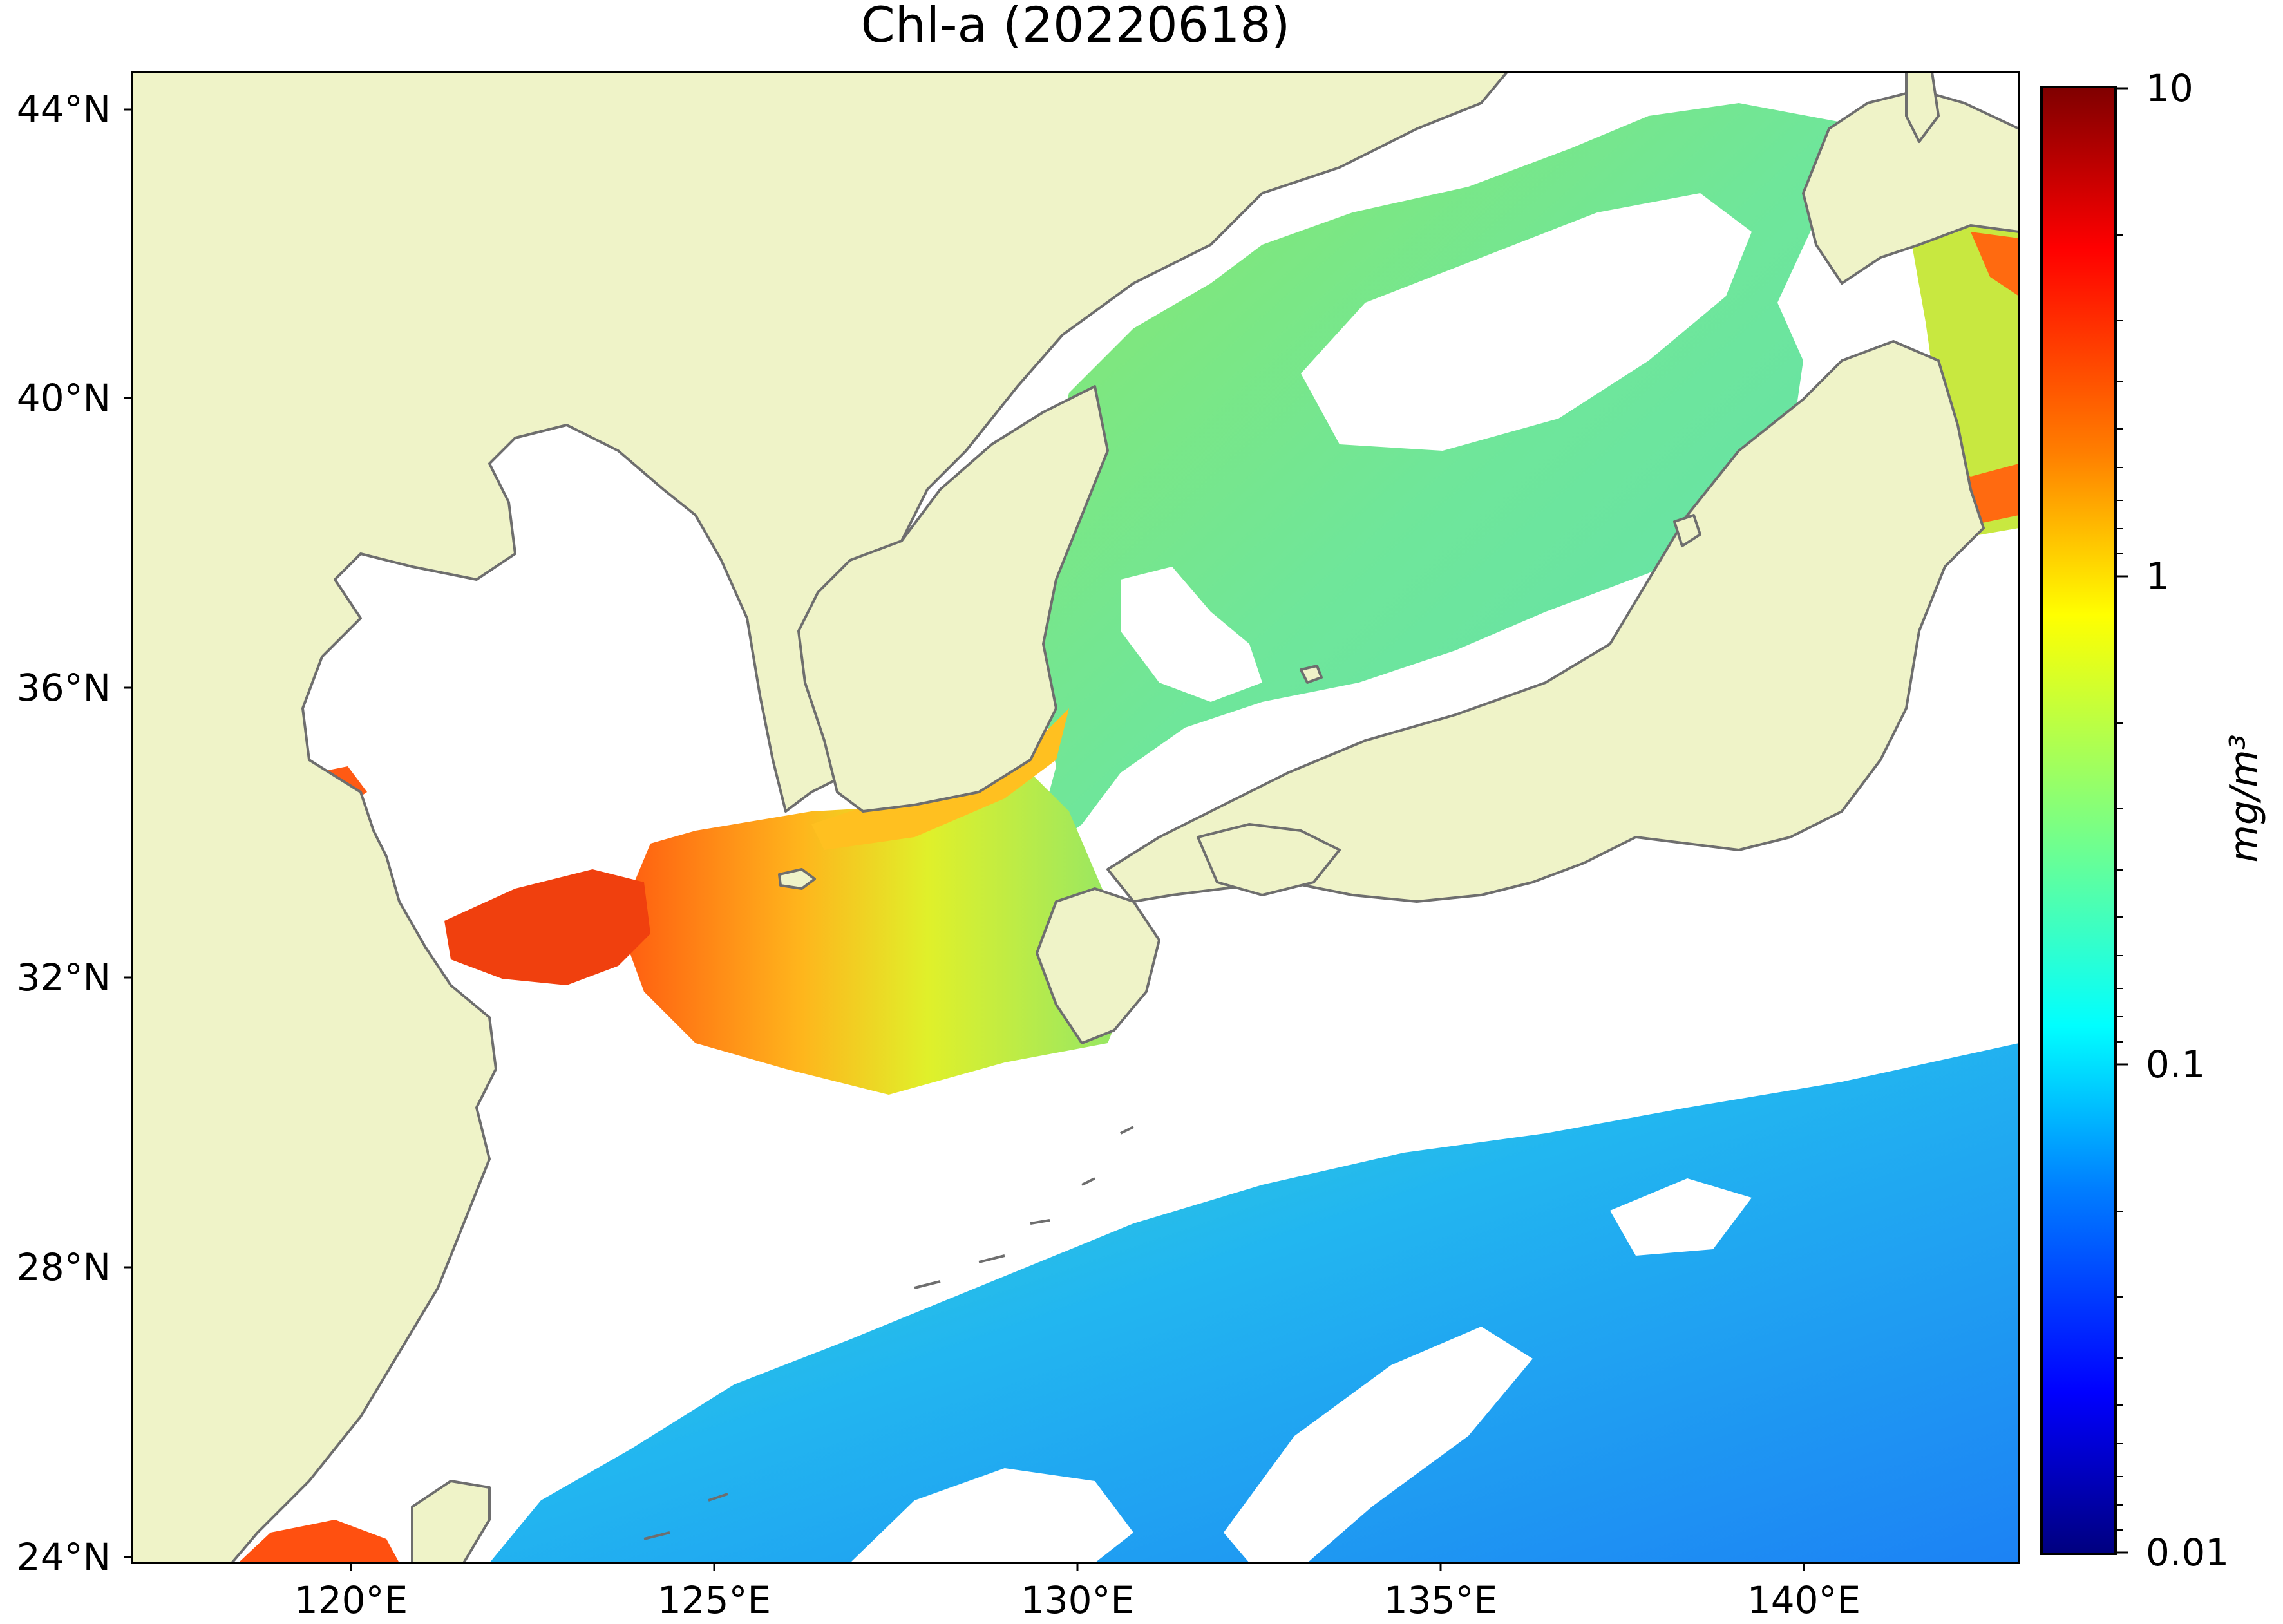  What do you see at coordinates (451, 1522) in the screenshot?
I see `land-taiwan` at bounding box center [451, 1522].